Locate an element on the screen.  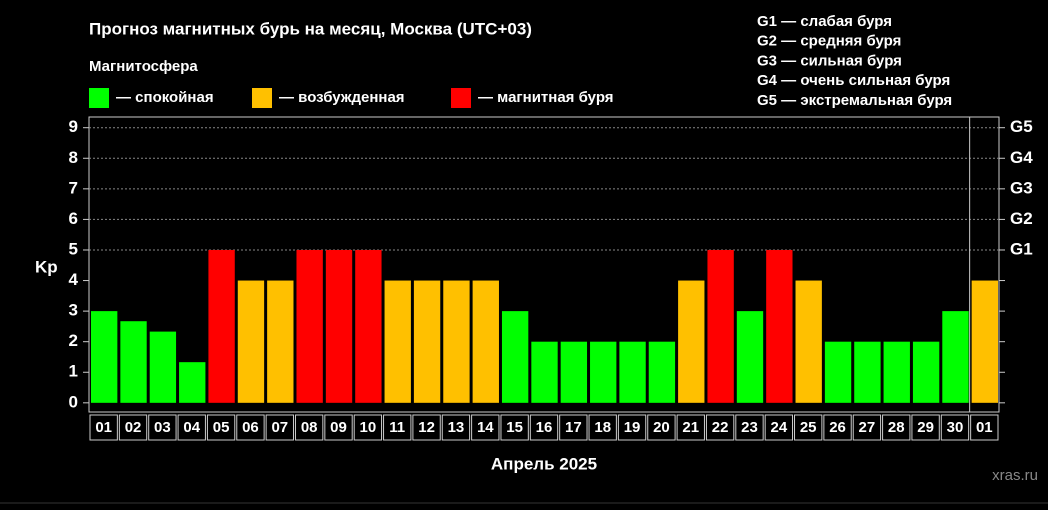
y2-tick-label: G3 is located at coordinates (1021, 187).